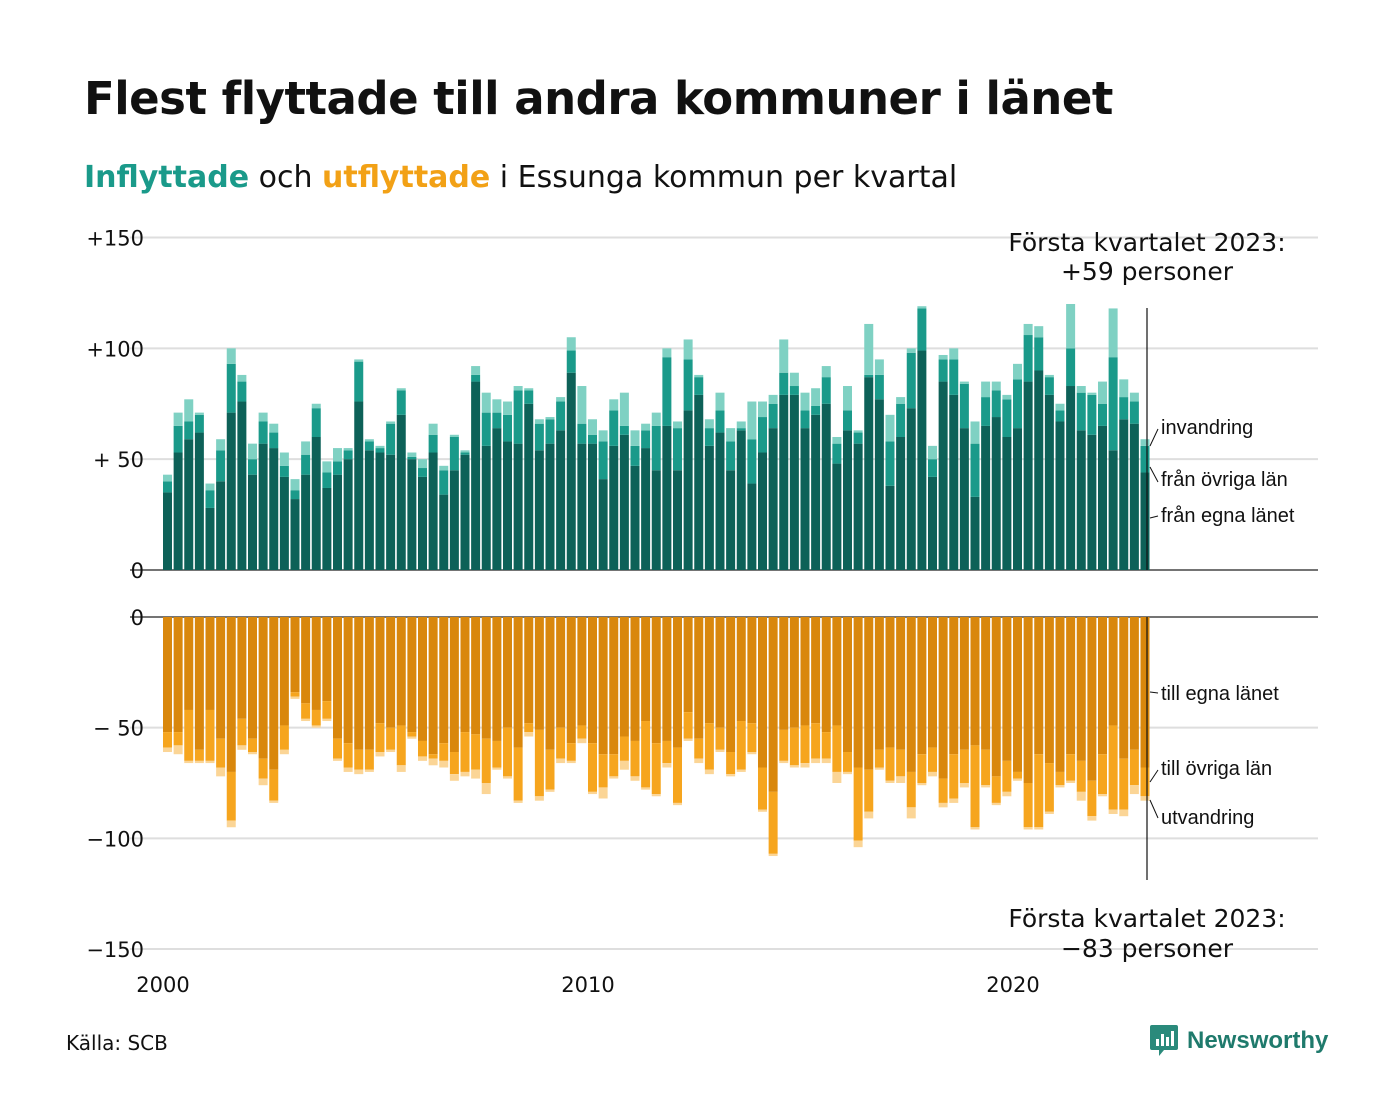  What do you see at coordinates (118, 460) in the screenshot?
I see `y-tick-label-top: + 50` at bounding box center [118, 460].